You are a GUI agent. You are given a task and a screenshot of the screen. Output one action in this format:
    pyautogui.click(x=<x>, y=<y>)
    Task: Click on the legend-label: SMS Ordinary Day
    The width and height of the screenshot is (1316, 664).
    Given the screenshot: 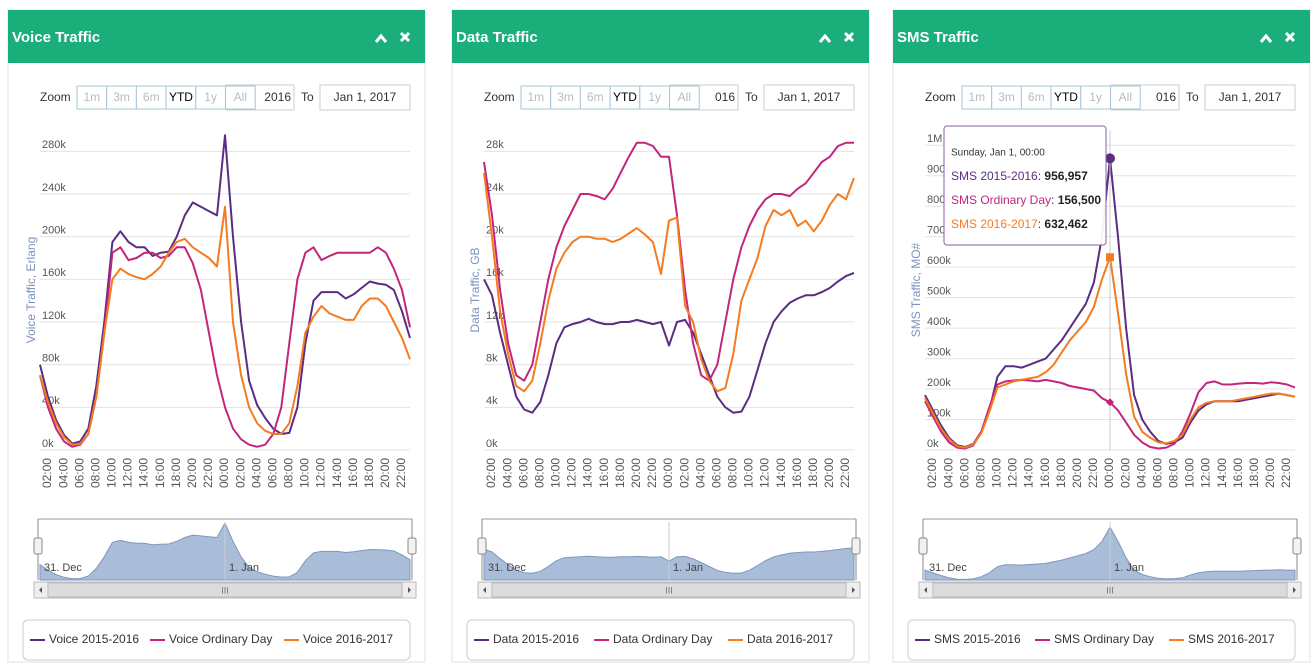 What is the action you would take?
    pyautogui.click(x=1104, y=639)
    